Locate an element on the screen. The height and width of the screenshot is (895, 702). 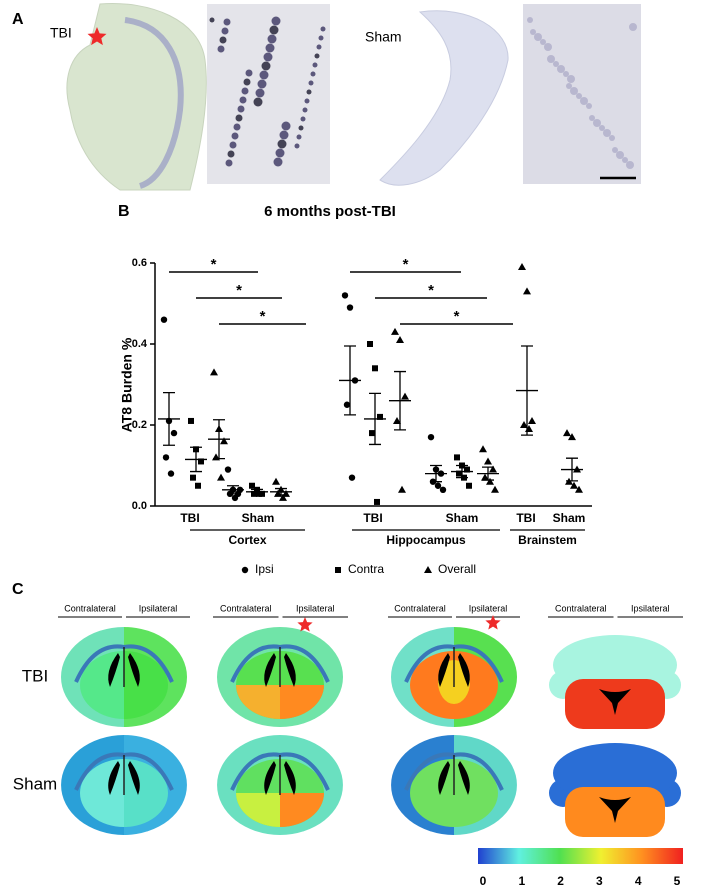
chart-title: 6 months post-TBI is located at coordinates (330, 211).